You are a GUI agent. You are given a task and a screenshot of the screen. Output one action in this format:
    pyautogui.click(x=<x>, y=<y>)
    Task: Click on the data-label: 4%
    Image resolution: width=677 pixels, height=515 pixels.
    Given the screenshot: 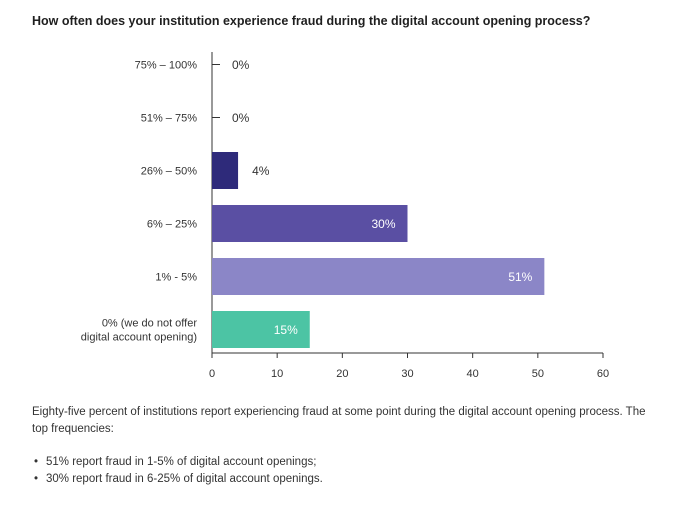 What is the action you would take?
    pyautogui.click(x=261, y=171)
    